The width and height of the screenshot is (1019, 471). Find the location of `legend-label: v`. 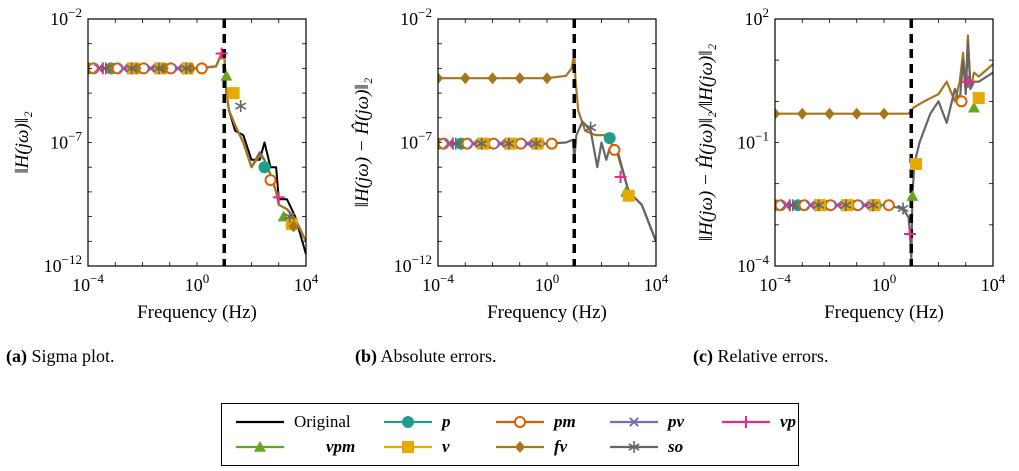

legend-label: v is located at coordinates (446, 446).